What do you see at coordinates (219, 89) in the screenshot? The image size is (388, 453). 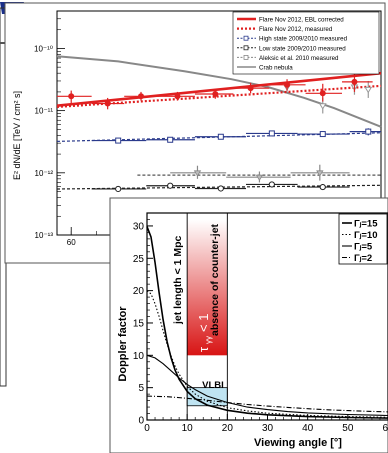 I see `flare-ebl-fit-line` at bounding box center [219, 89].